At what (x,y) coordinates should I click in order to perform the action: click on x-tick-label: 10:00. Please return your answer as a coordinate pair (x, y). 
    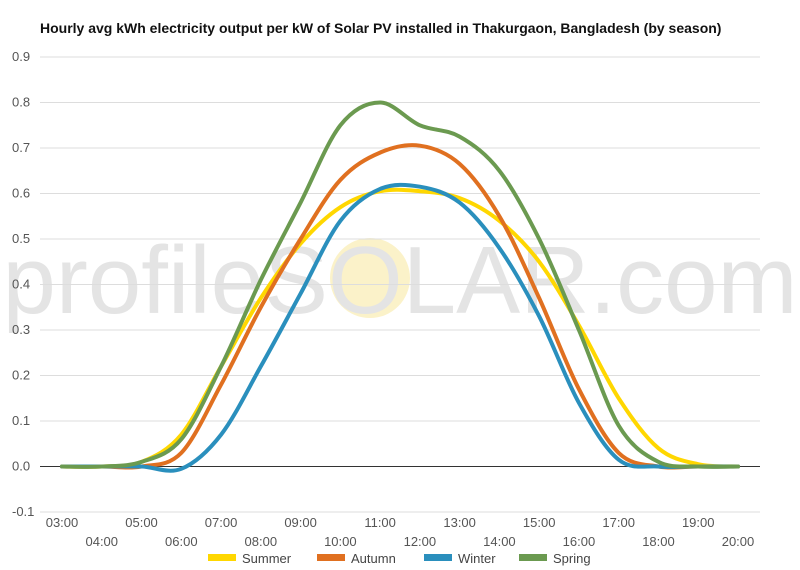
    Looking at the image, I should click on (340, 541).